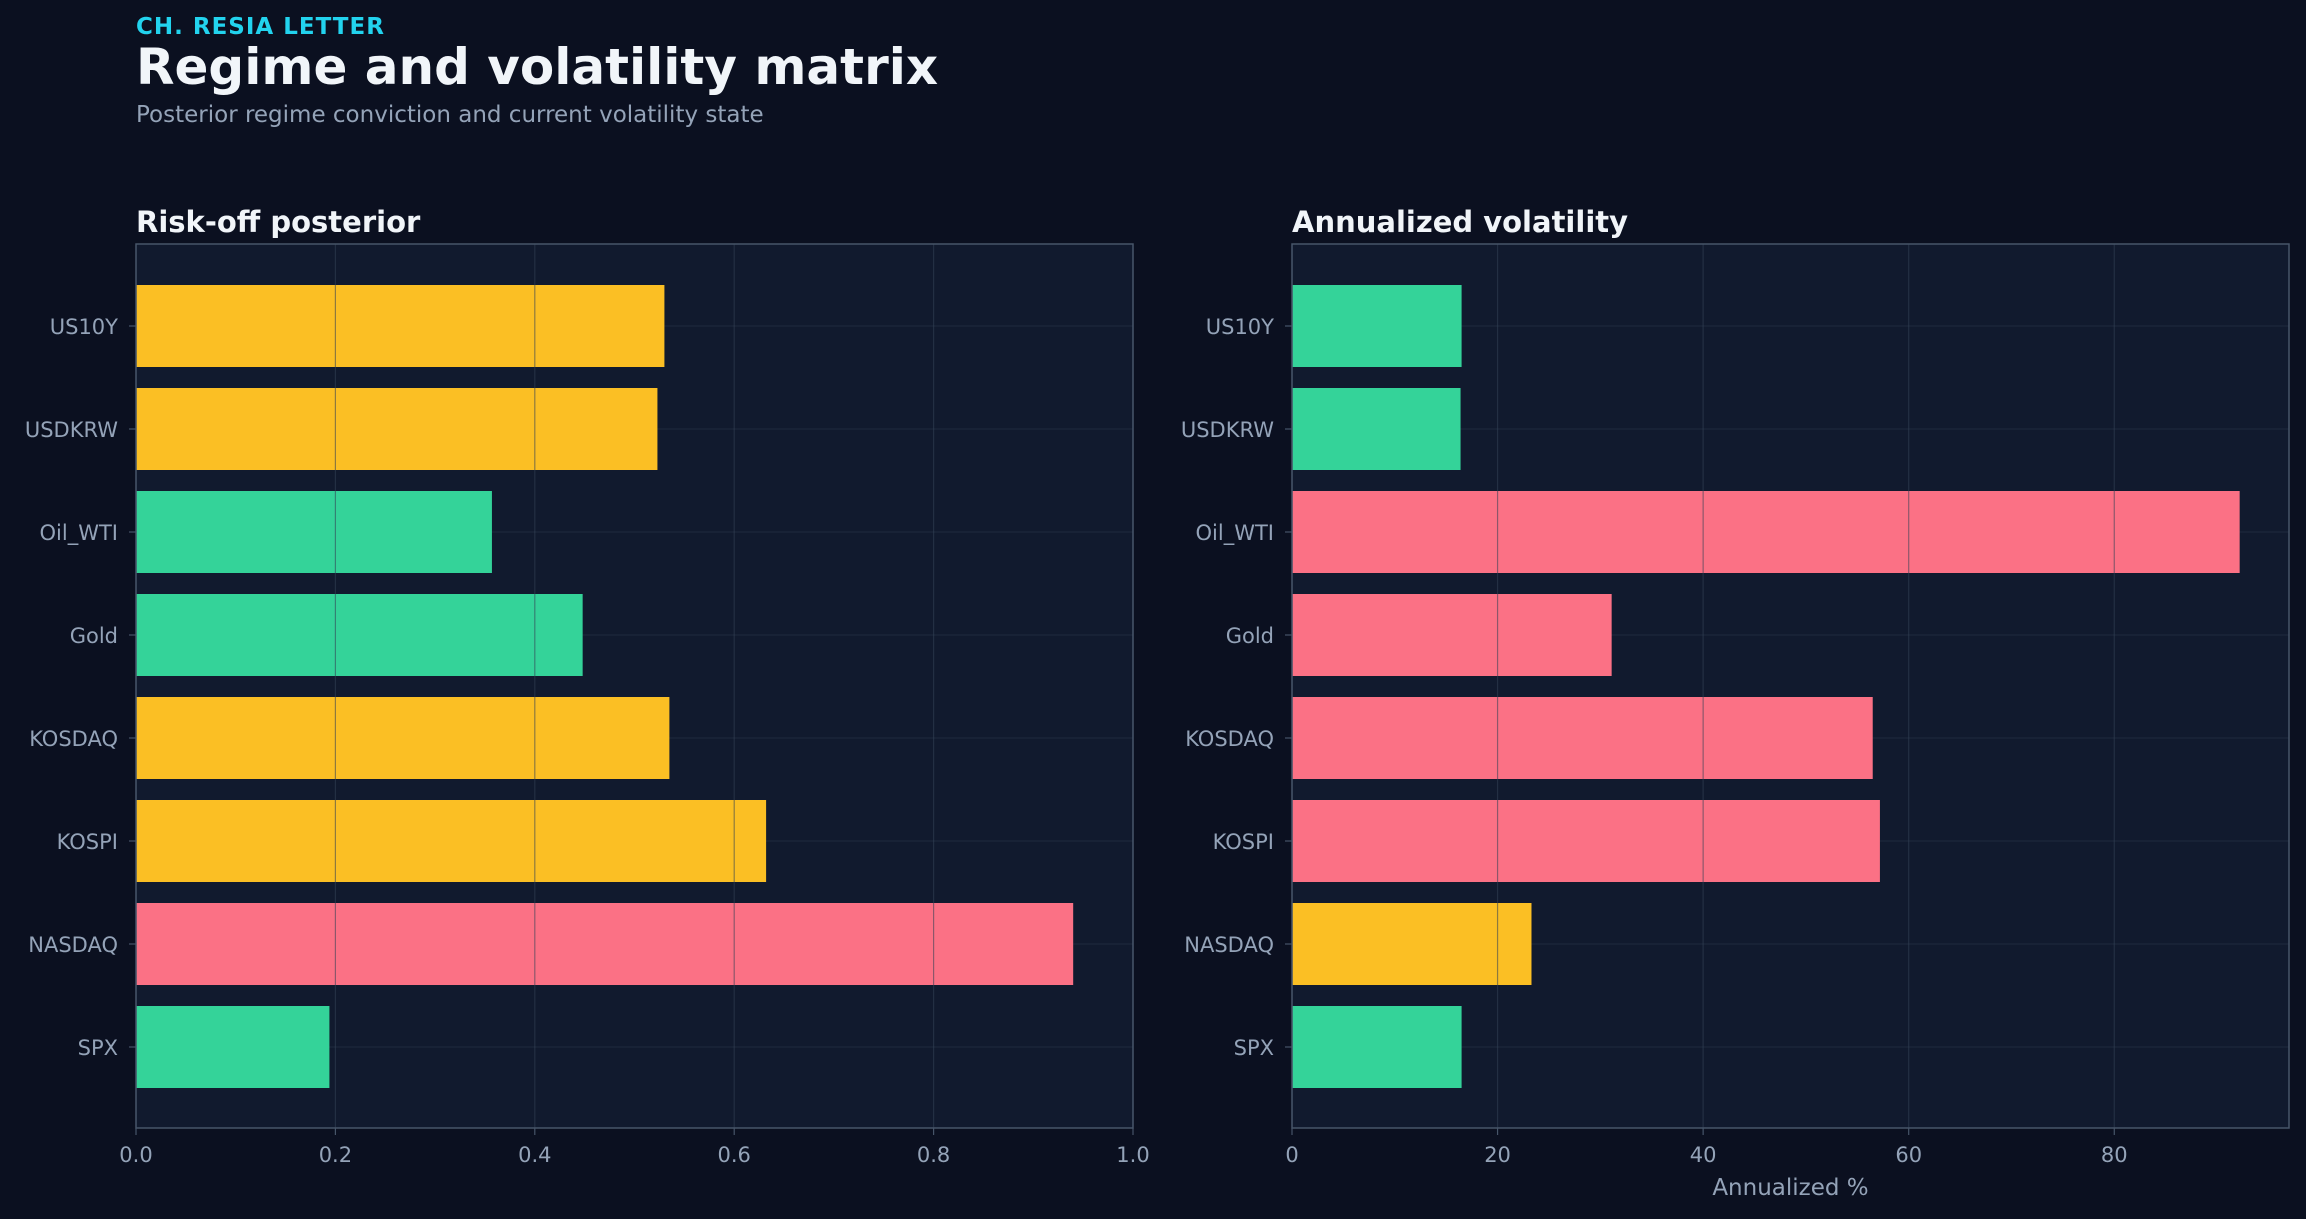  Describe the element at coordinates (335, 1155) in the screenshot. I see `x-tick-label: 0.2` at that location.